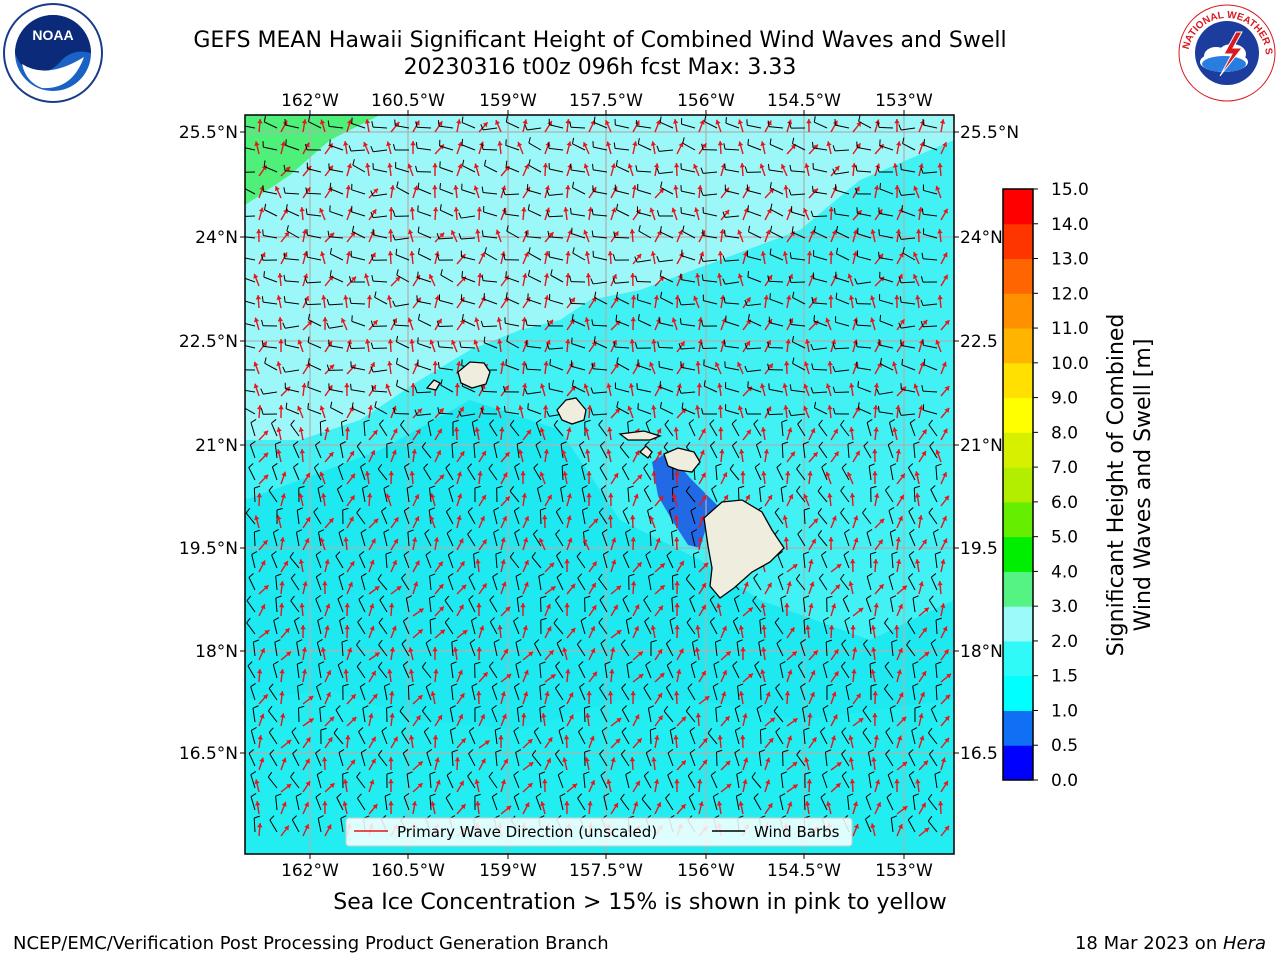  I want to click on island-lanai, so click(646, 452).